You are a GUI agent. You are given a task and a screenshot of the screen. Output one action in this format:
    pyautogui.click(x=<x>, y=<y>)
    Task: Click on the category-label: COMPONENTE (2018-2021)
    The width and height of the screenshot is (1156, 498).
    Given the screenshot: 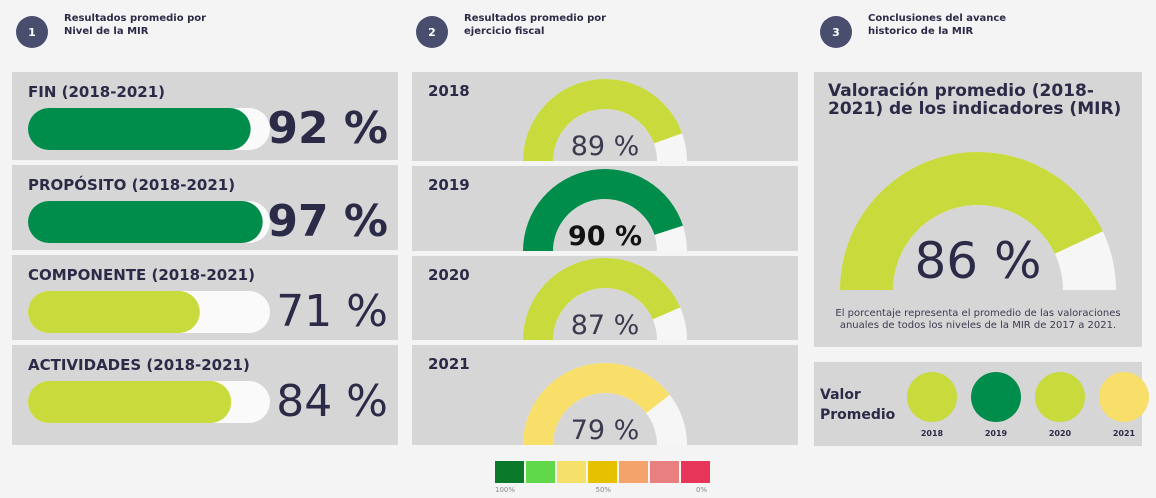 What is the action you would take?
    pyautogui.click(x=141, y=275)
    